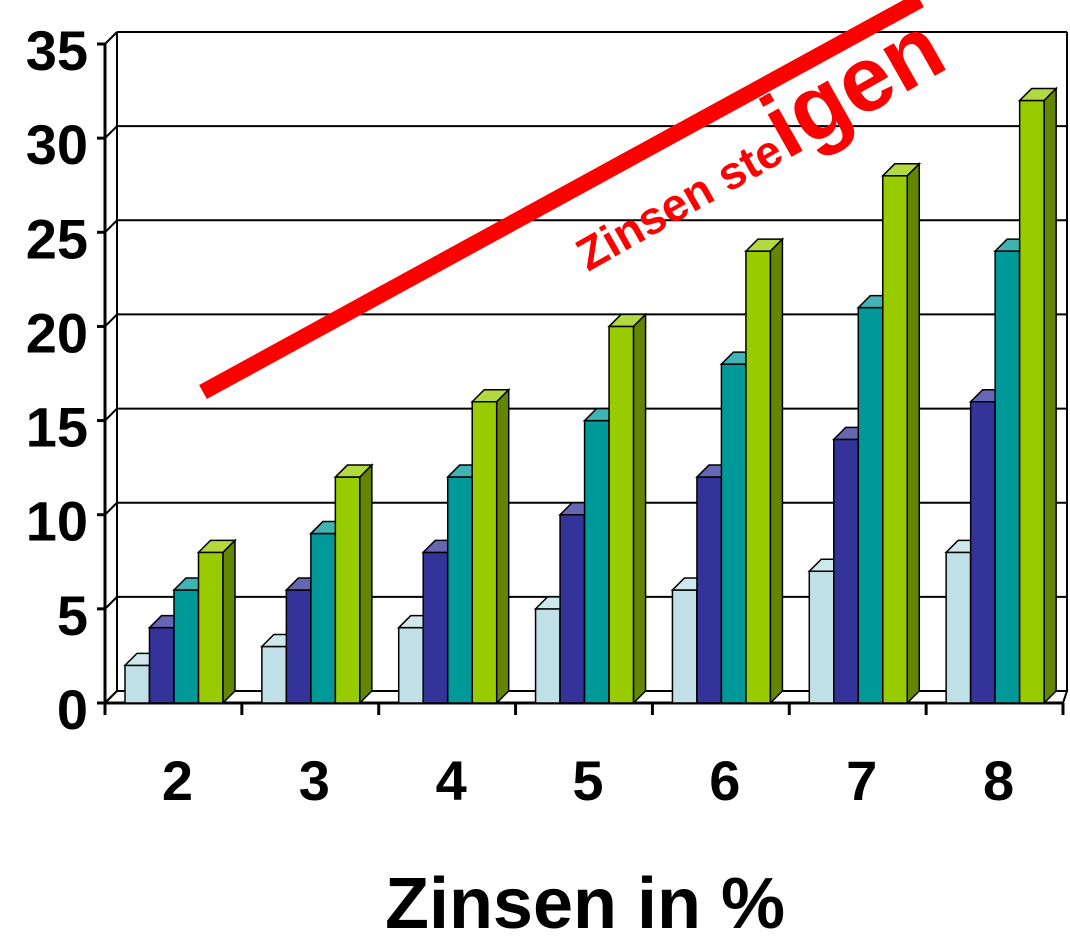  I want to click on y-tick-label: 20, so click(57, 332).